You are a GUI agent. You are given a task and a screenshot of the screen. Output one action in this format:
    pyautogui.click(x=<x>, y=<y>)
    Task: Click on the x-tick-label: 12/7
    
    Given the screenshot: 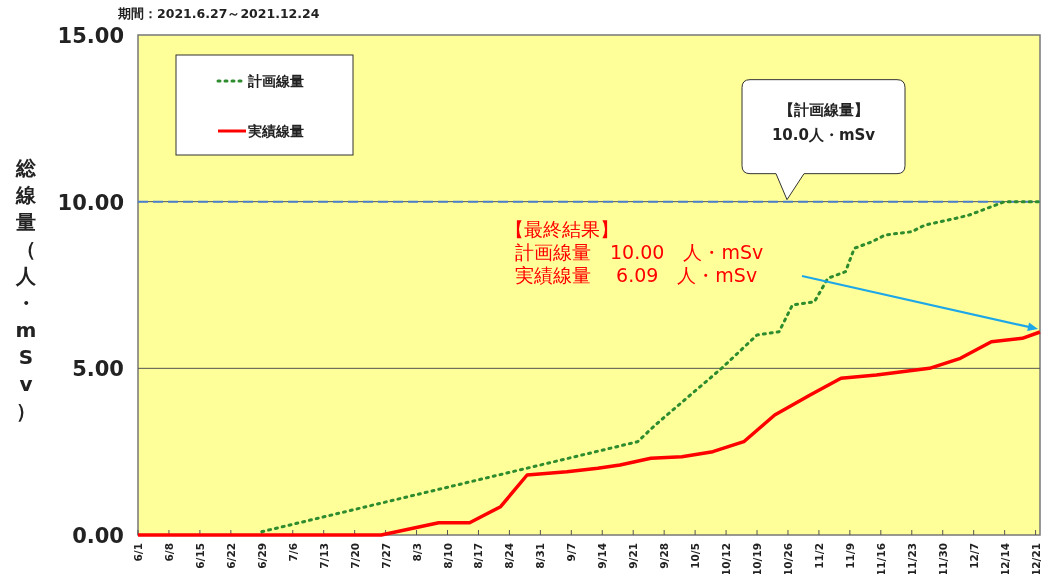 What is the action you would take?
    pyautogui.click(x=973, y=556)
    